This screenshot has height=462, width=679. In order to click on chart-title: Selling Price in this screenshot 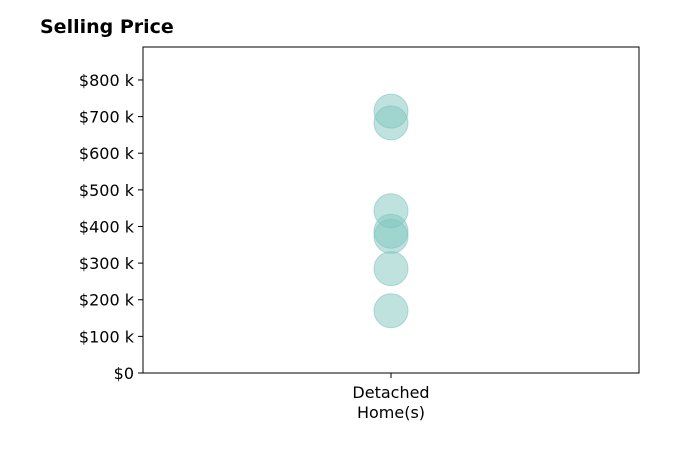, I will do `click(107, 27)`.